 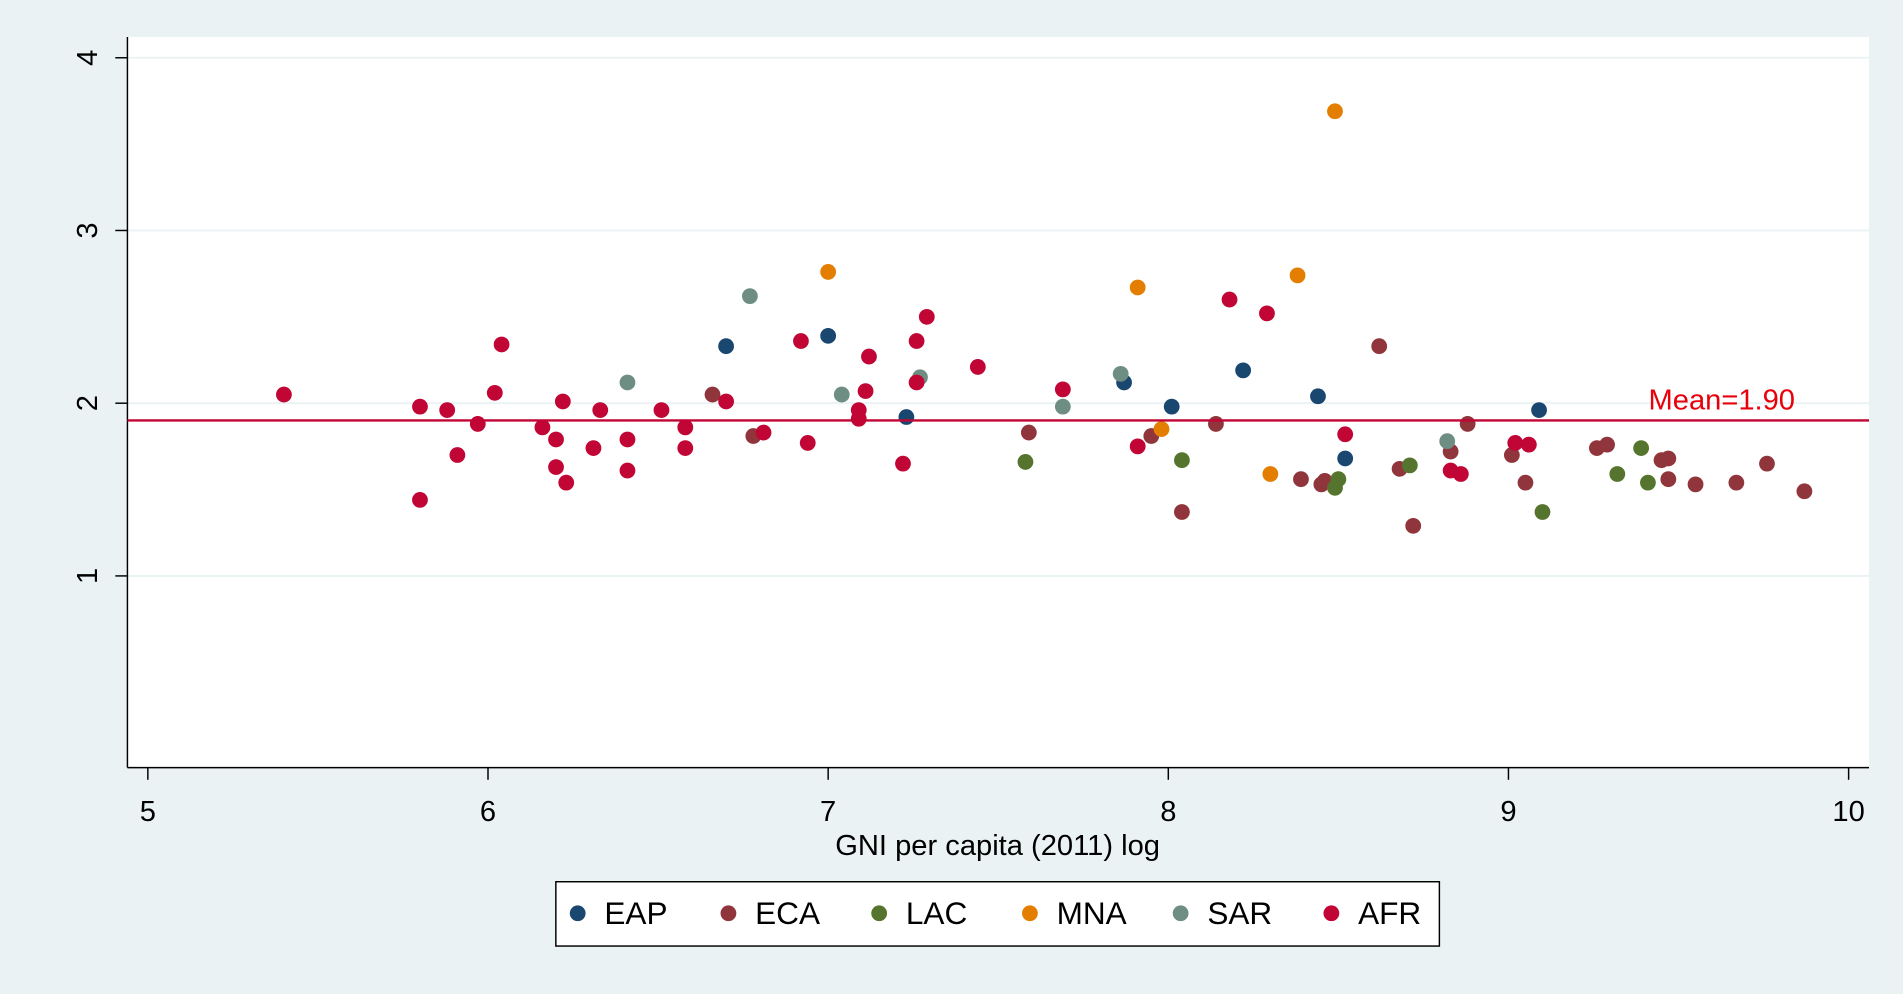 I want to click on legend-box, so click(x=998, y=913).